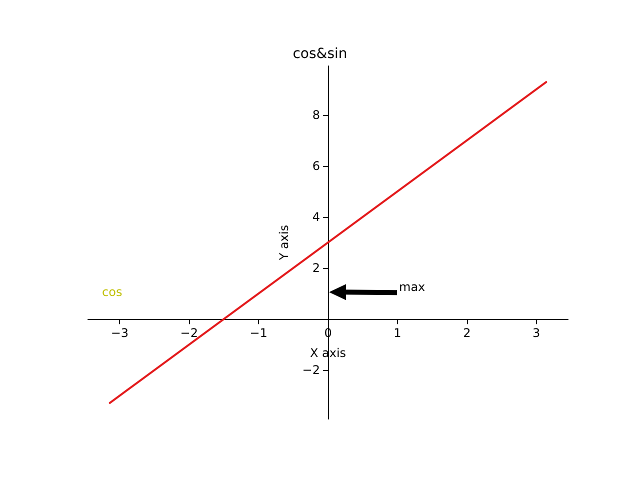 The image size is (640, 480). Describe the element at coordinates (311, 370) in the screenshot. I see `y-tick-label: −2` at that location.